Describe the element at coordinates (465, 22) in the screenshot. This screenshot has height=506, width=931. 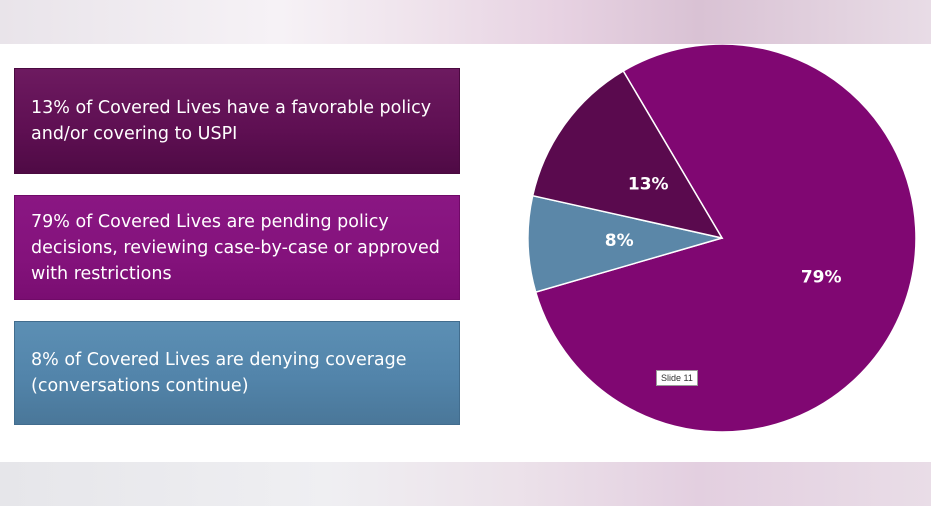
I see `top-background-band` at that location.